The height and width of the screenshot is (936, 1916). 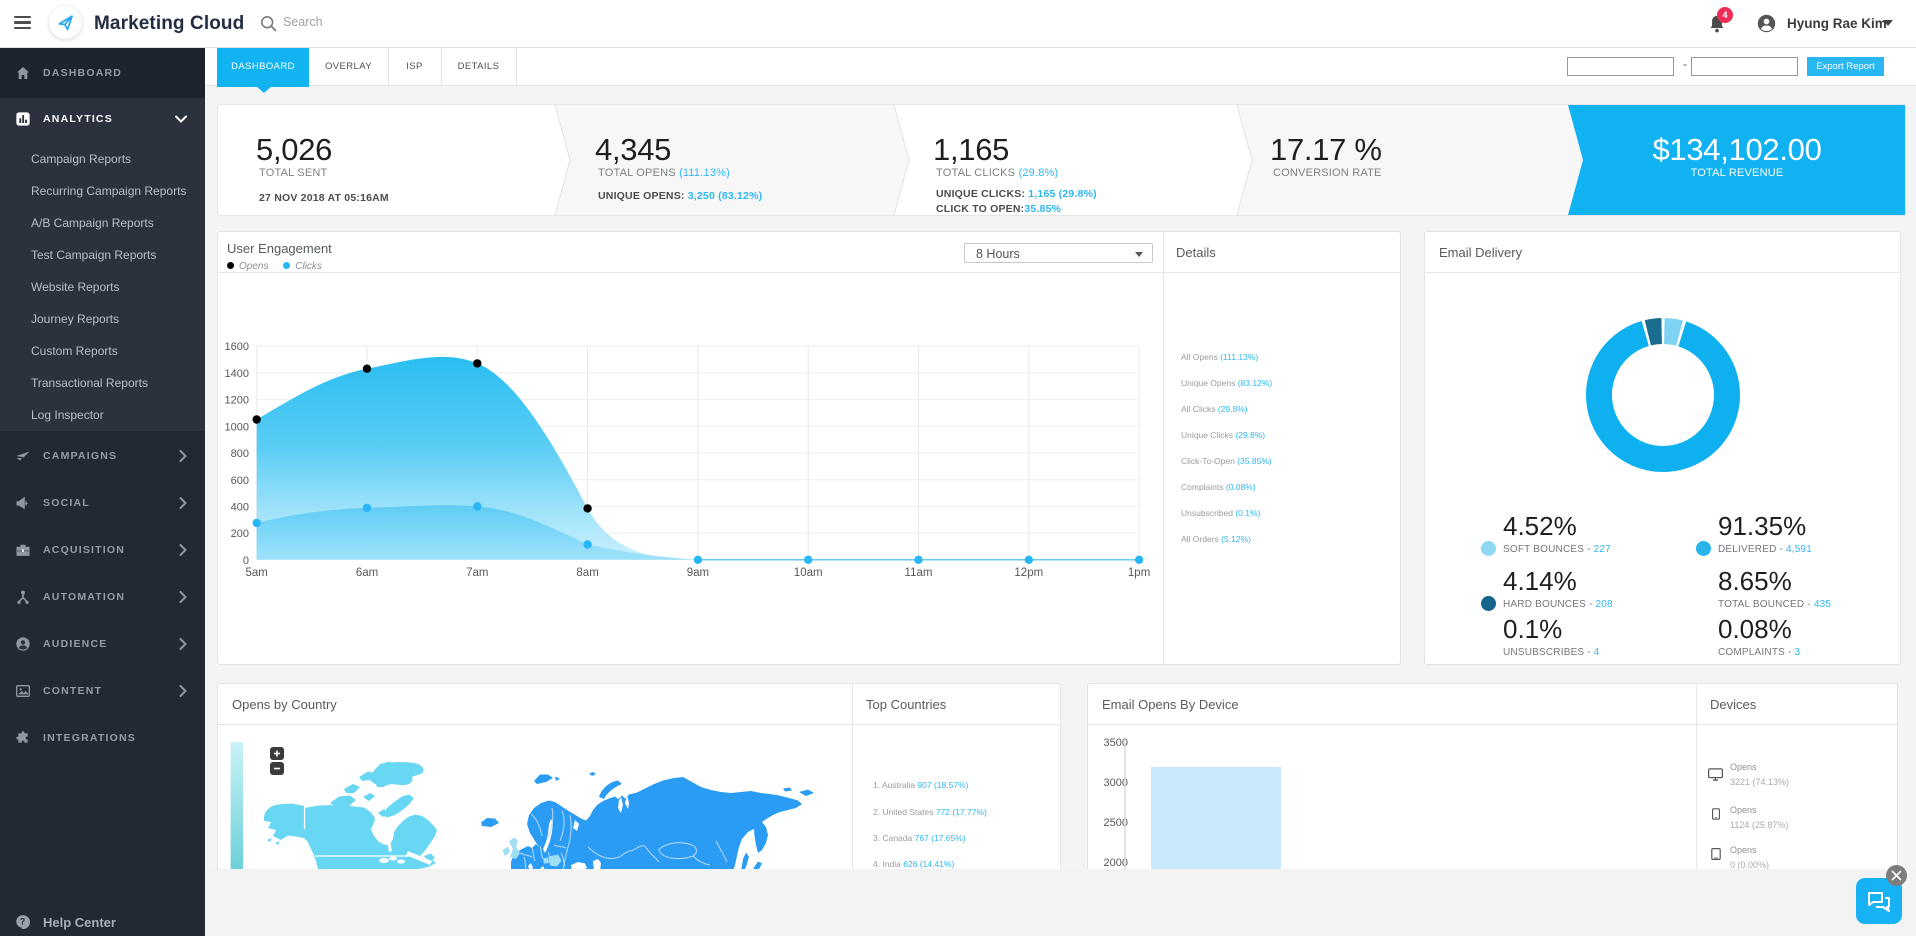 I want to click on svg-text: 1600, so click(x=237, y=347).